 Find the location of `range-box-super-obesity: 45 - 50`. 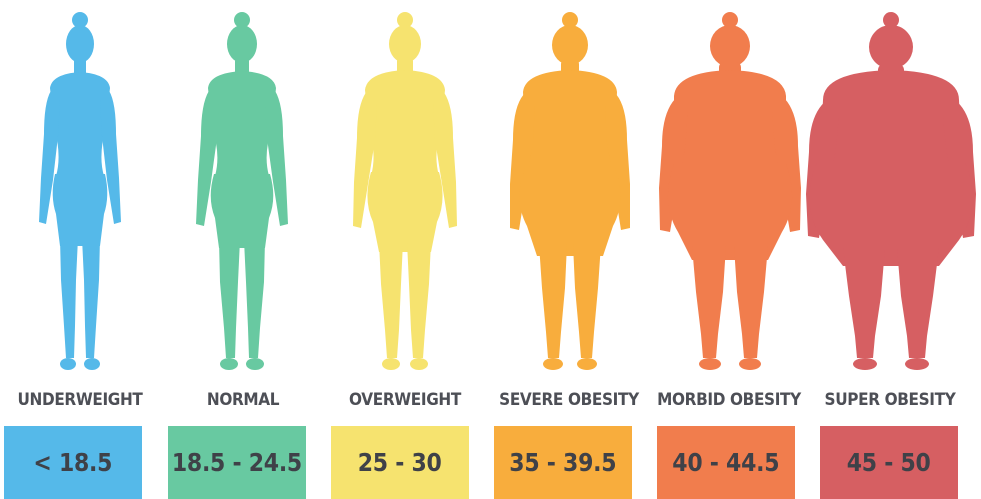

range-box-super-obesity: 45 - 50 is located at coordinates (889, 462).